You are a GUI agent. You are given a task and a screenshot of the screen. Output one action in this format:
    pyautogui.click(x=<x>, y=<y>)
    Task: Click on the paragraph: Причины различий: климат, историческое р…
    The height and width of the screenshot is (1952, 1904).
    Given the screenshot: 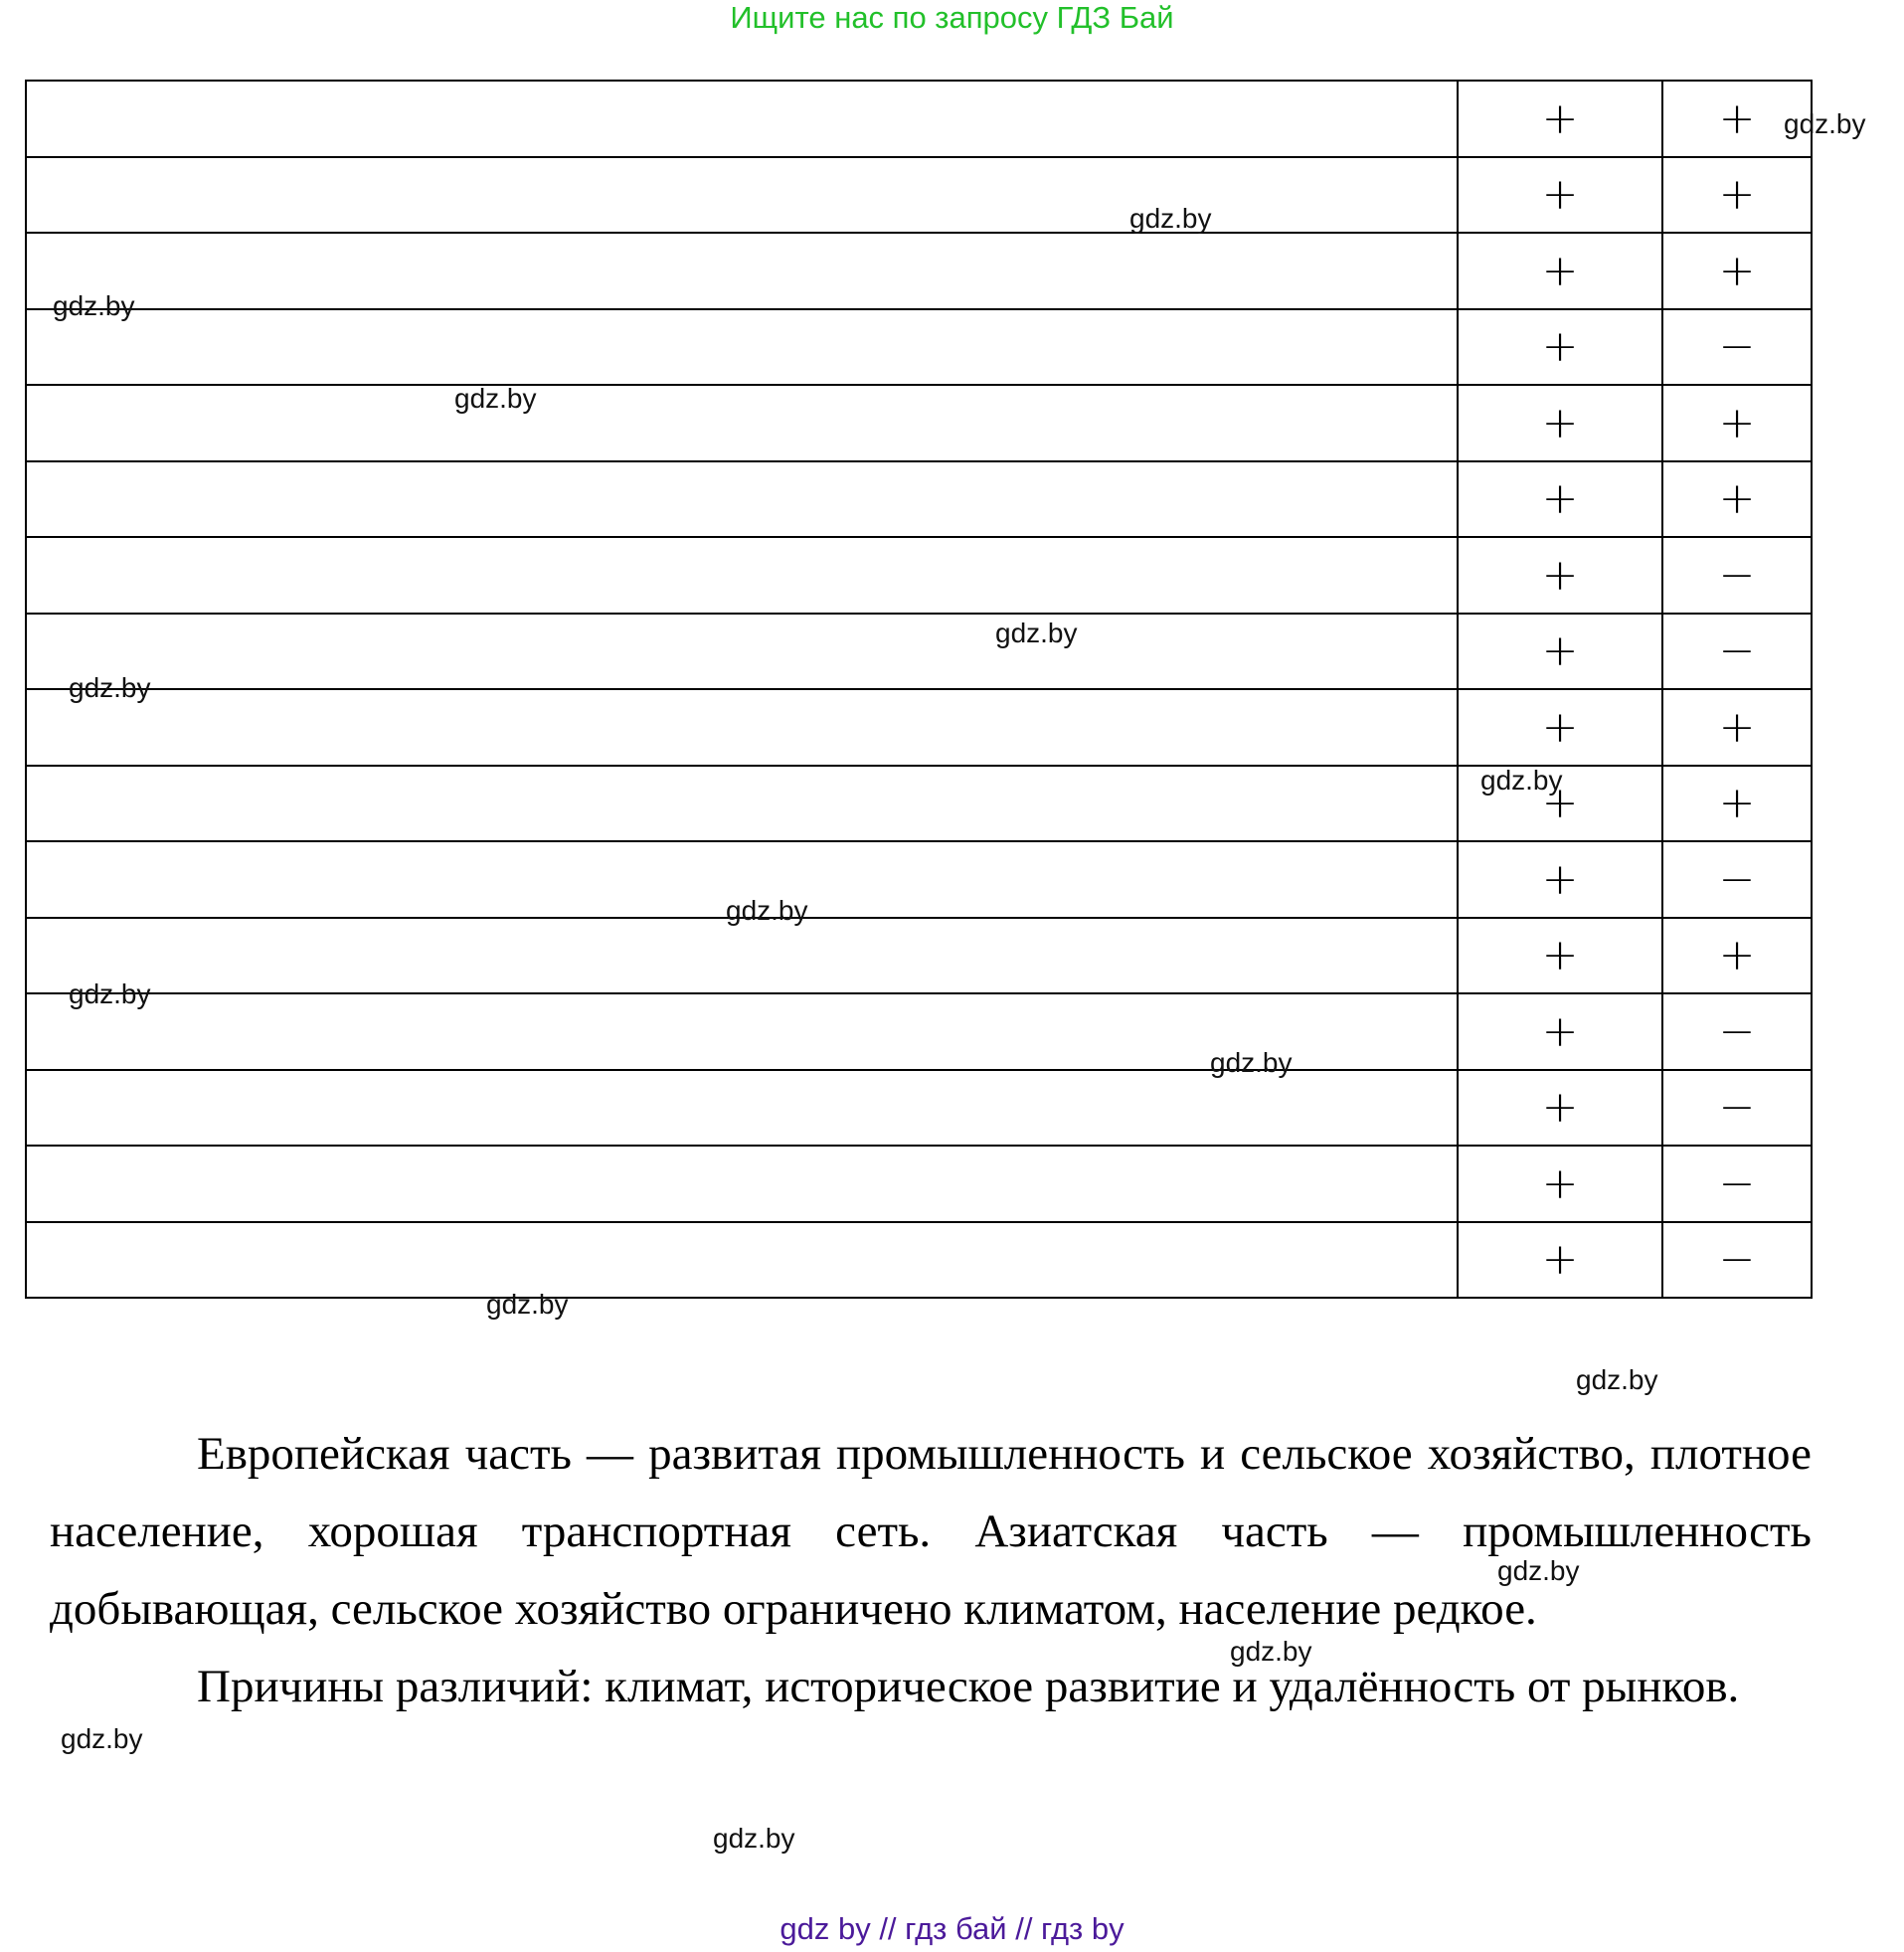 What is the action you would take?
    pyautogui.click(x=968, y=1686)
    